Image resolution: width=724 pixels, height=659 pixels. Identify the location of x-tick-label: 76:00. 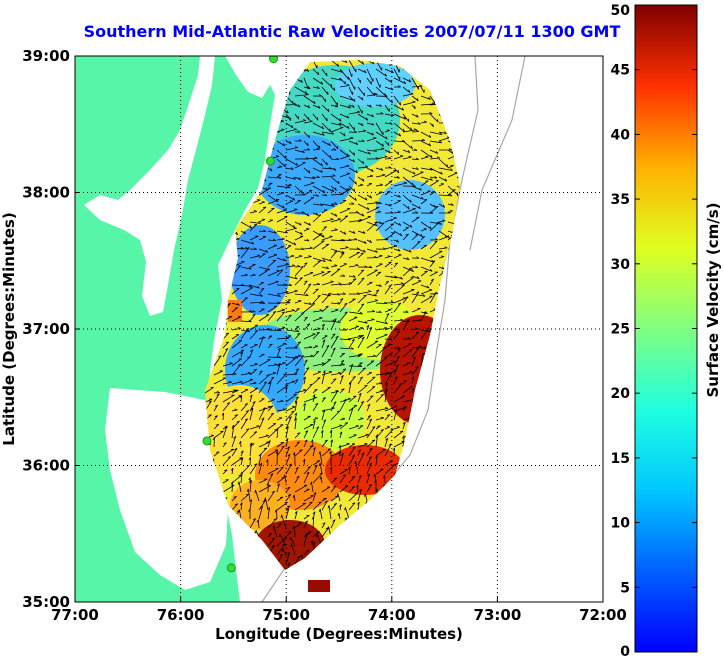
(181, 615).